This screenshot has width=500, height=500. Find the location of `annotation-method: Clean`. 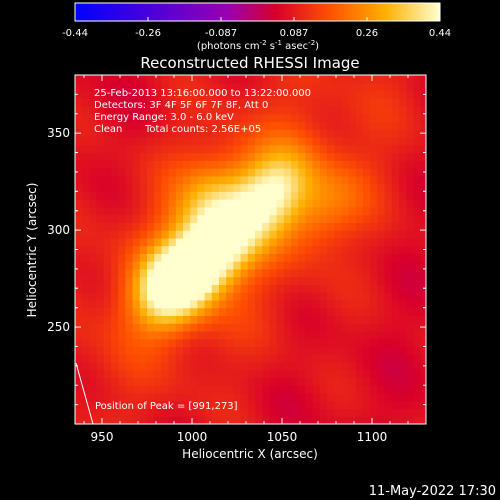

annotation-method: Clean is located at coordinates (108, 129).